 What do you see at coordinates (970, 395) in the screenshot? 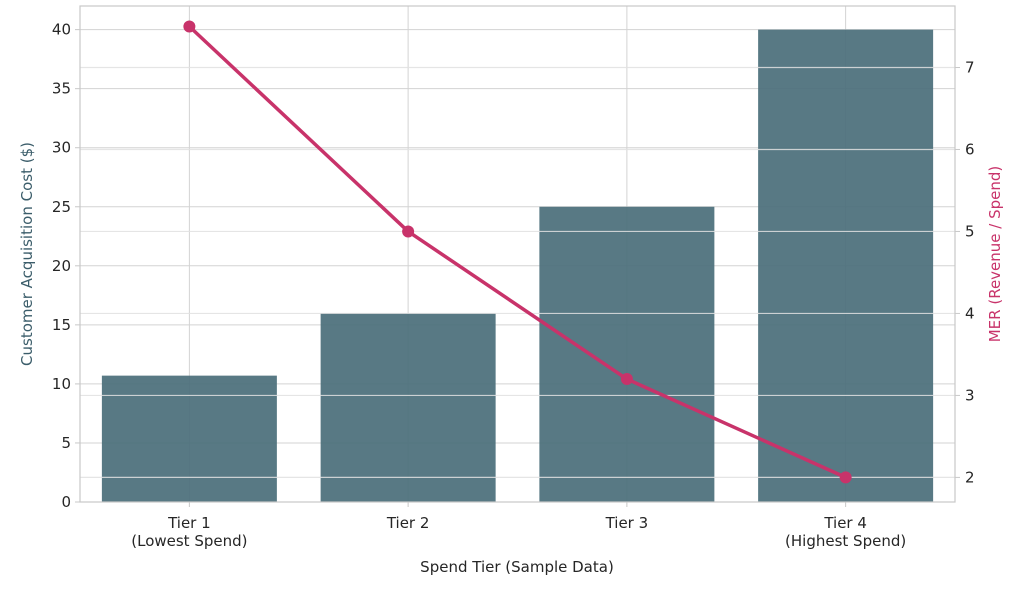
I see `y-right-tick-label: 3` at bounding box center [970, 395].